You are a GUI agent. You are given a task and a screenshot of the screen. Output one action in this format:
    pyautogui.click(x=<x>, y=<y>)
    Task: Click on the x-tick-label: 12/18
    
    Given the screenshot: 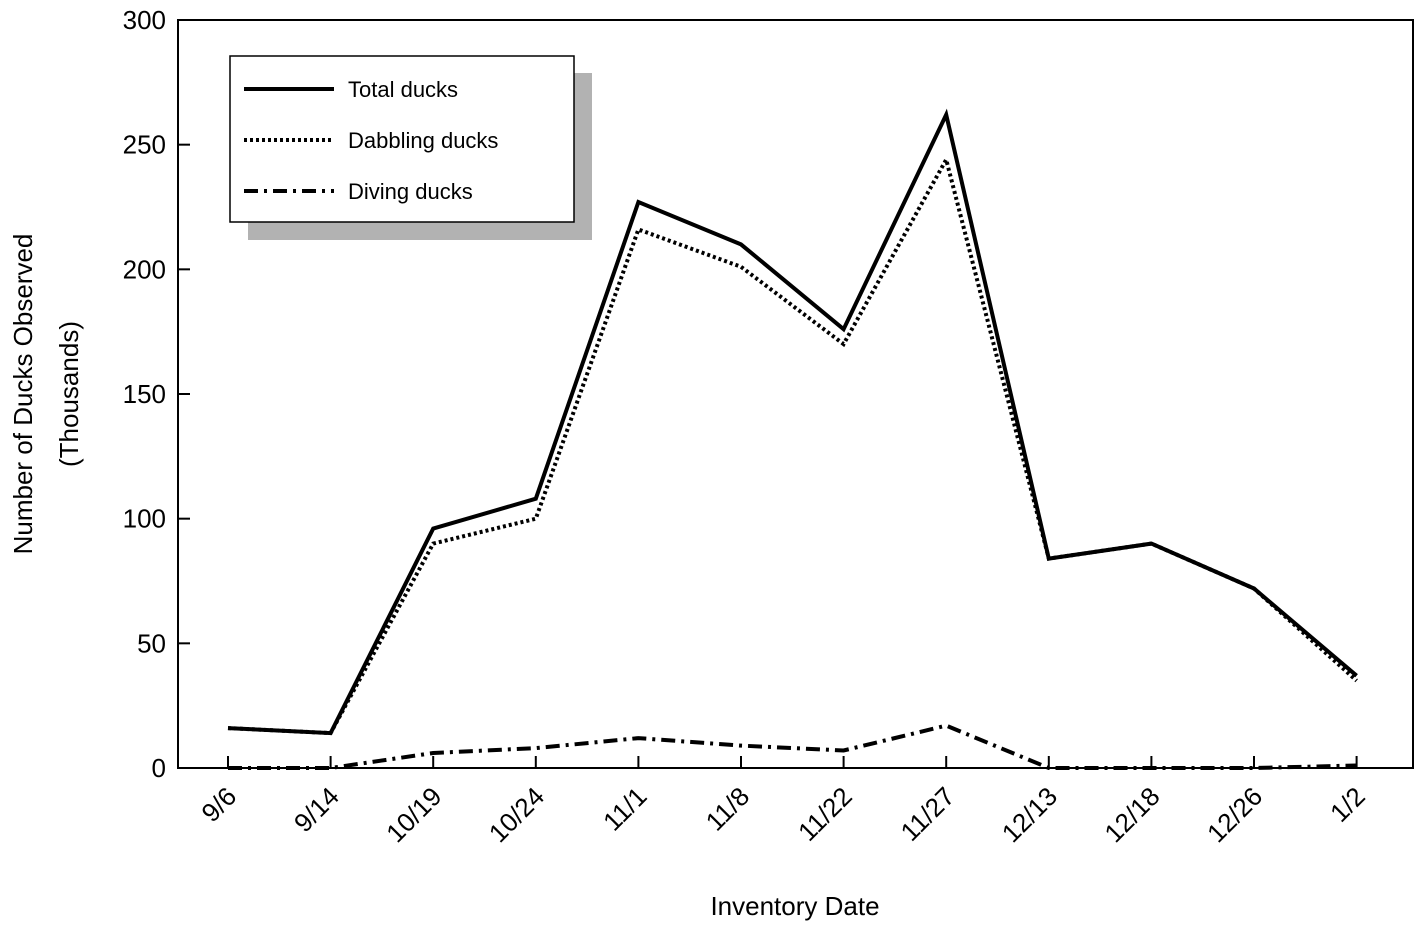 What is the action you would take?
    pyautogui.click(x=1131, y=814)
    